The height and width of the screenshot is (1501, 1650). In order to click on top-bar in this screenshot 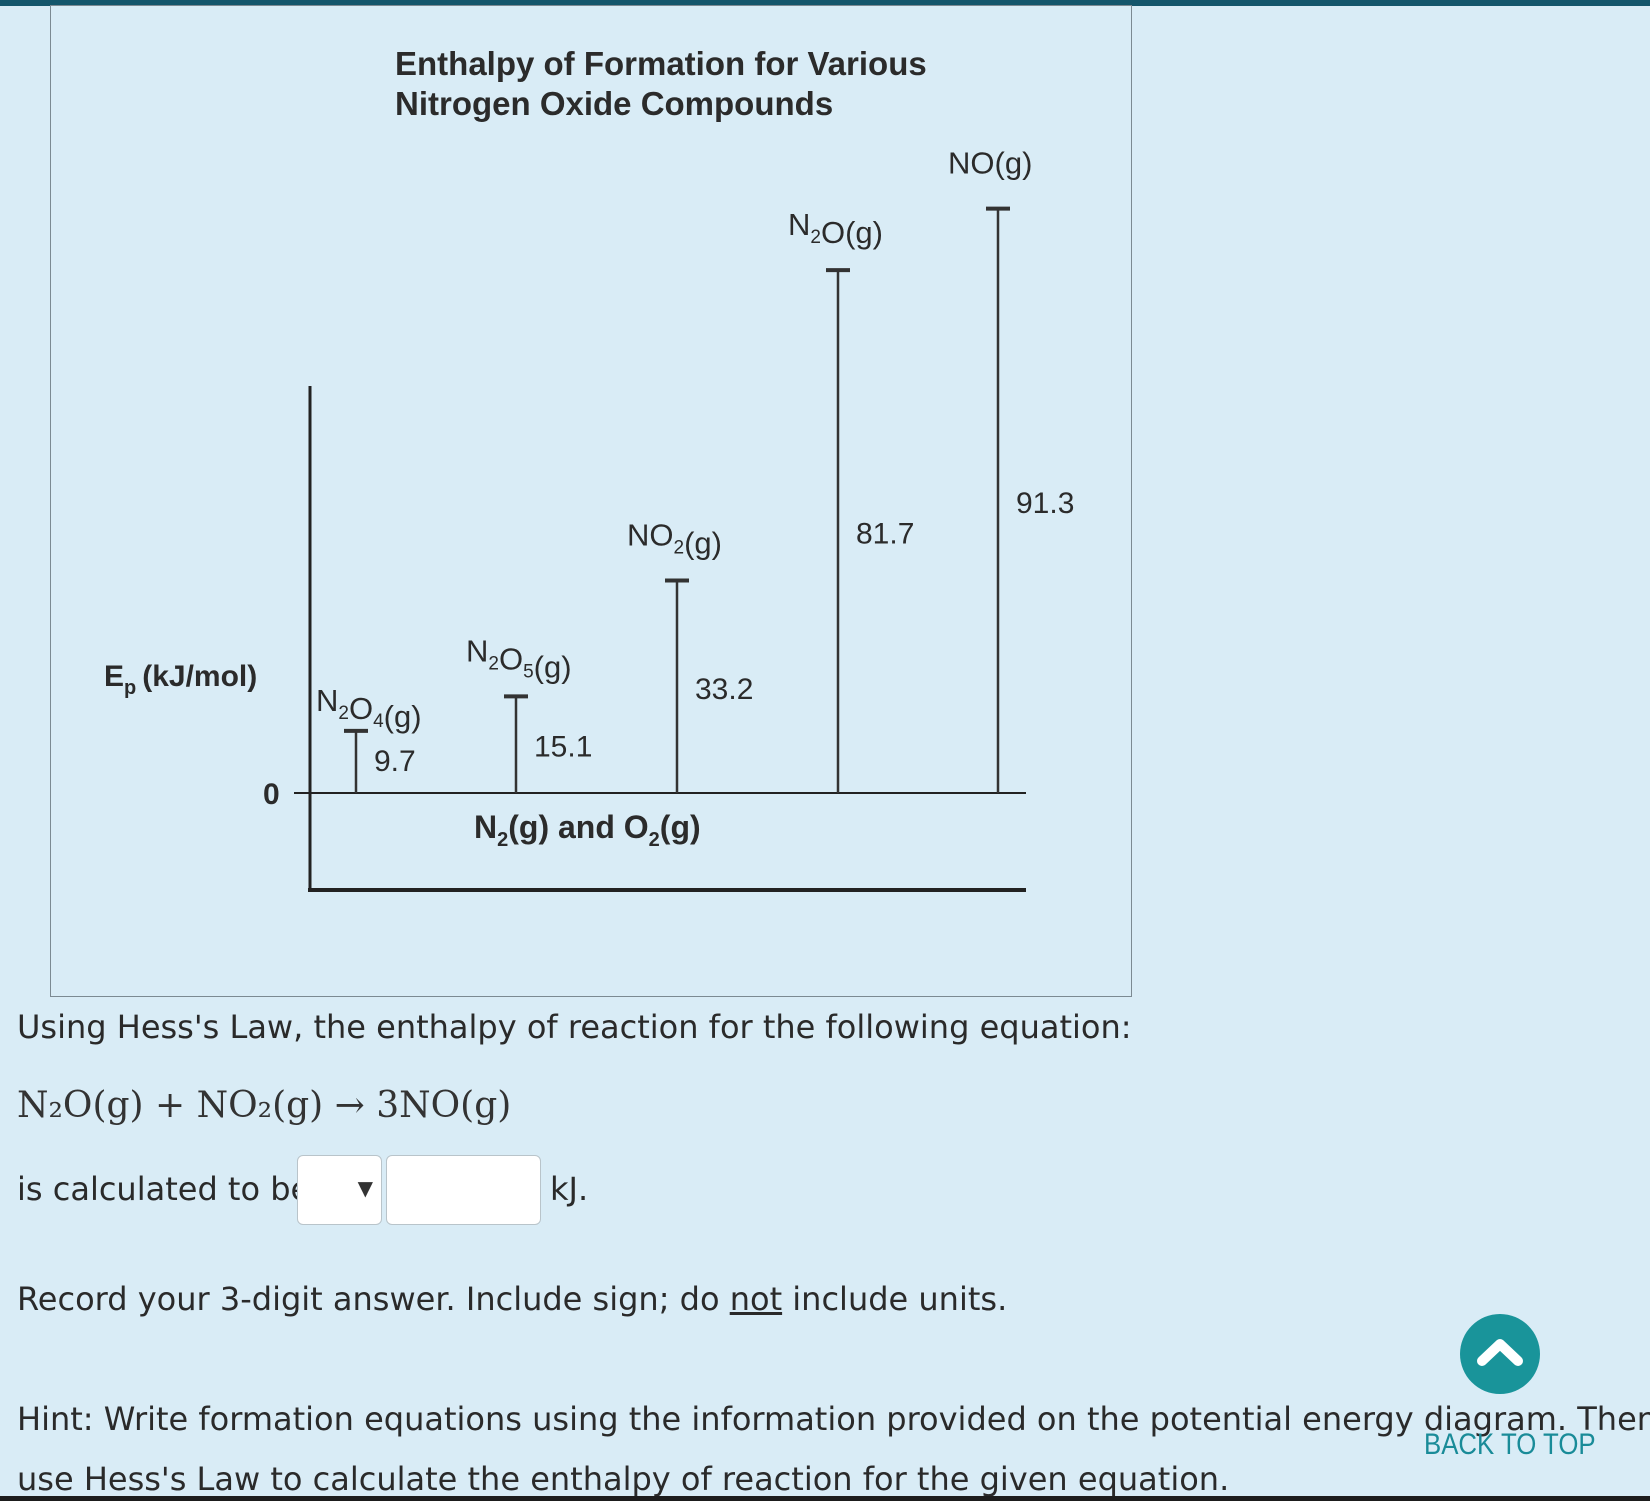, I will do `click(825, 3)`.